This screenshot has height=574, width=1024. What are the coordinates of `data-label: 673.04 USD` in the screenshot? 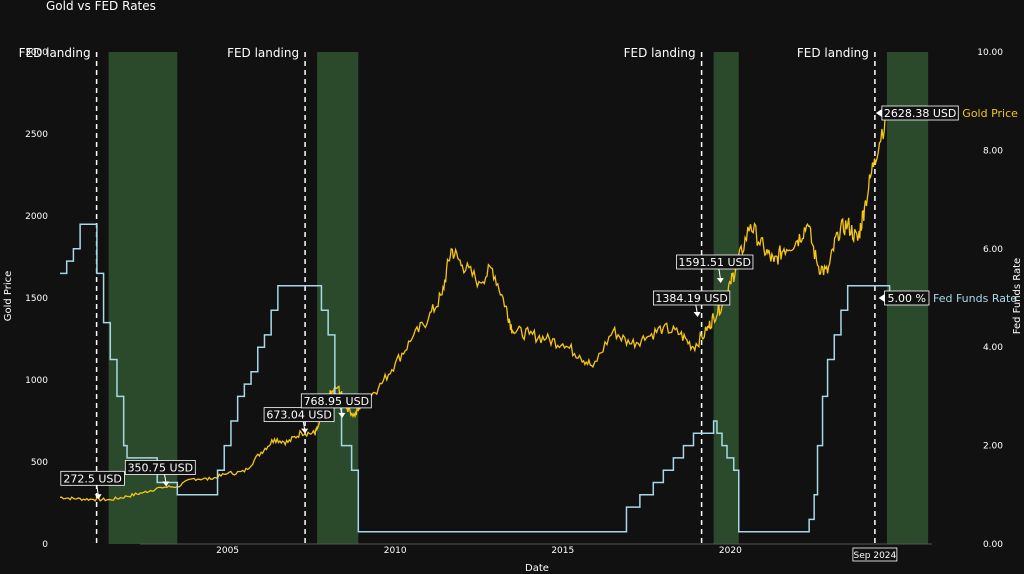 It's located at (299, 415).